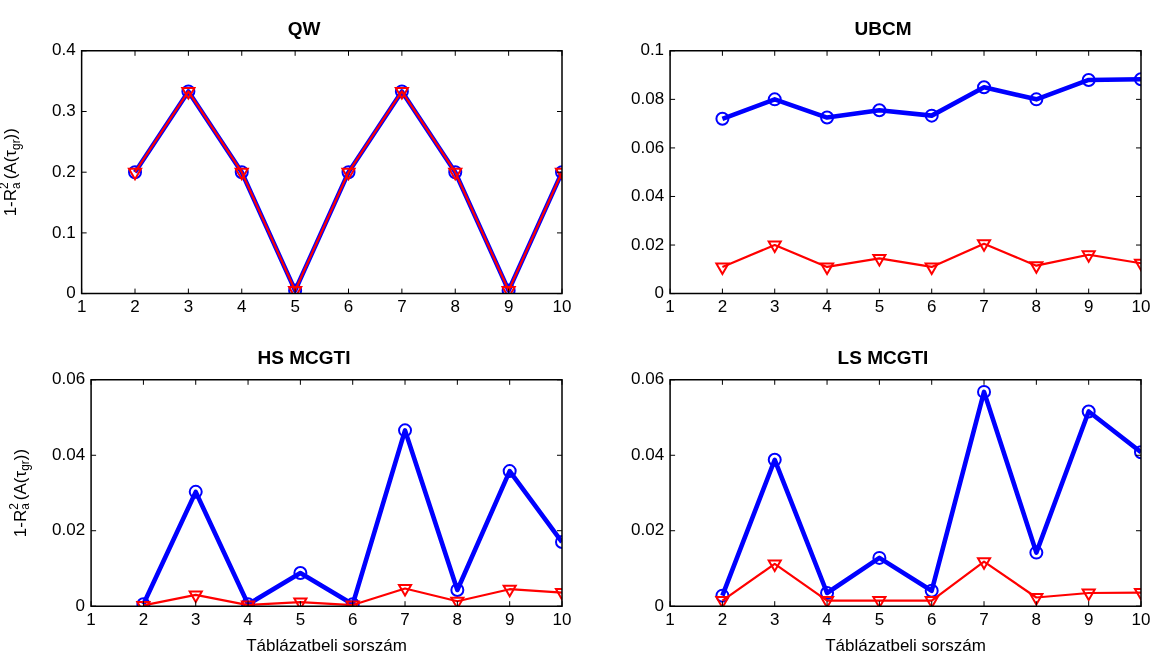 The width and height of the screenshot is (1157, 657). I want to click on chart-title: LS MCGTI, so click(883, 357).